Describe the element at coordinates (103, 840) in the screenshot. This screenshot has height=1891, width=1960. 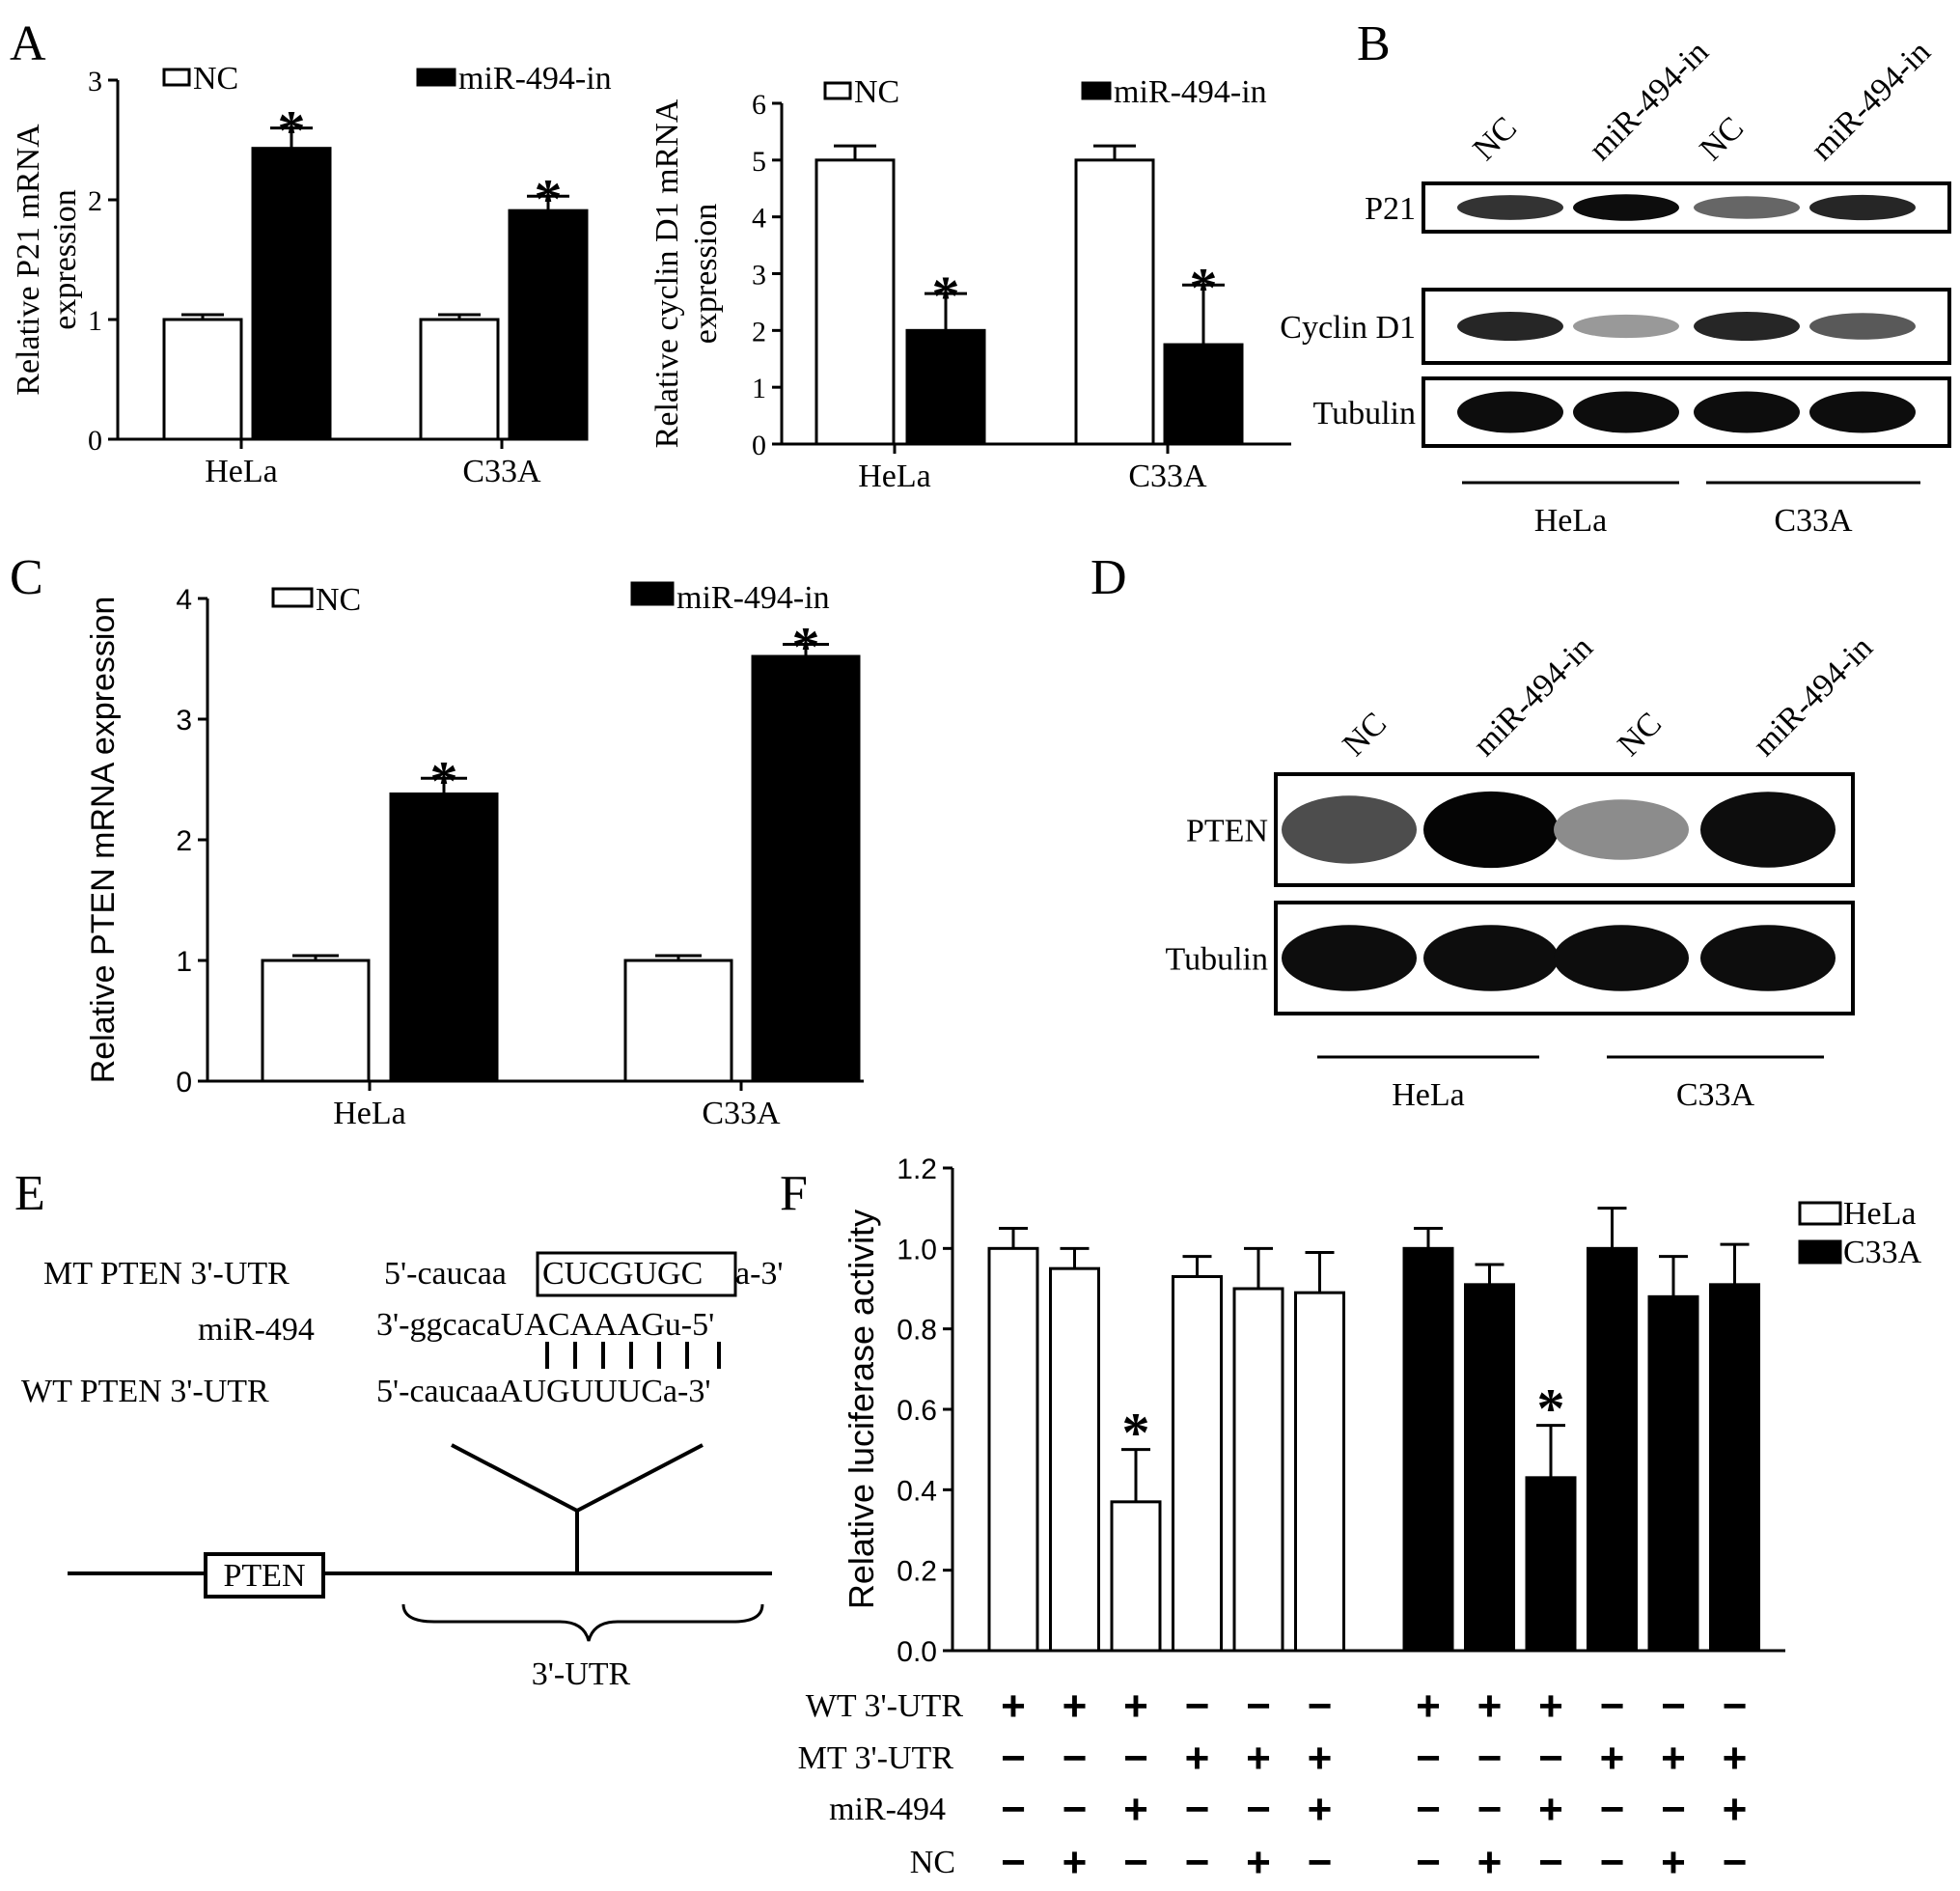
I see `y-axis-label: Relative PTEN mRNA expression` at that location.